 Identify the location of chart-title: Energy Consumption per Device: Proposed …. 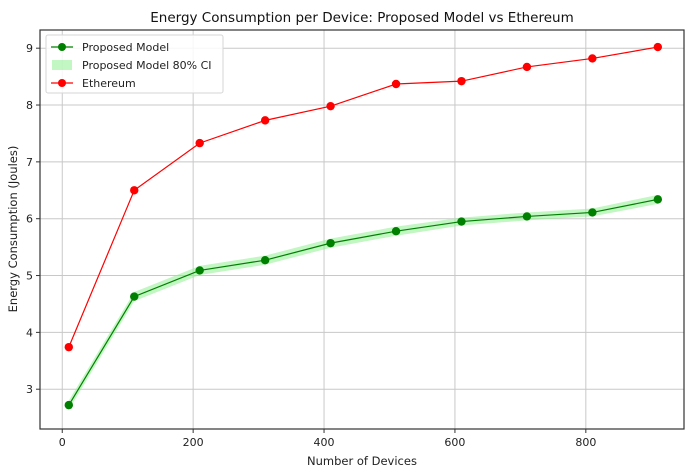
(362, 18).